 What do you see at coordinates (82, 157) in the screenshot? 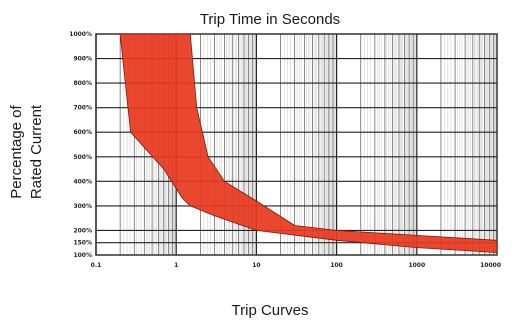
I see `y-tick-label: 500%` at bounding box center [82, 157].